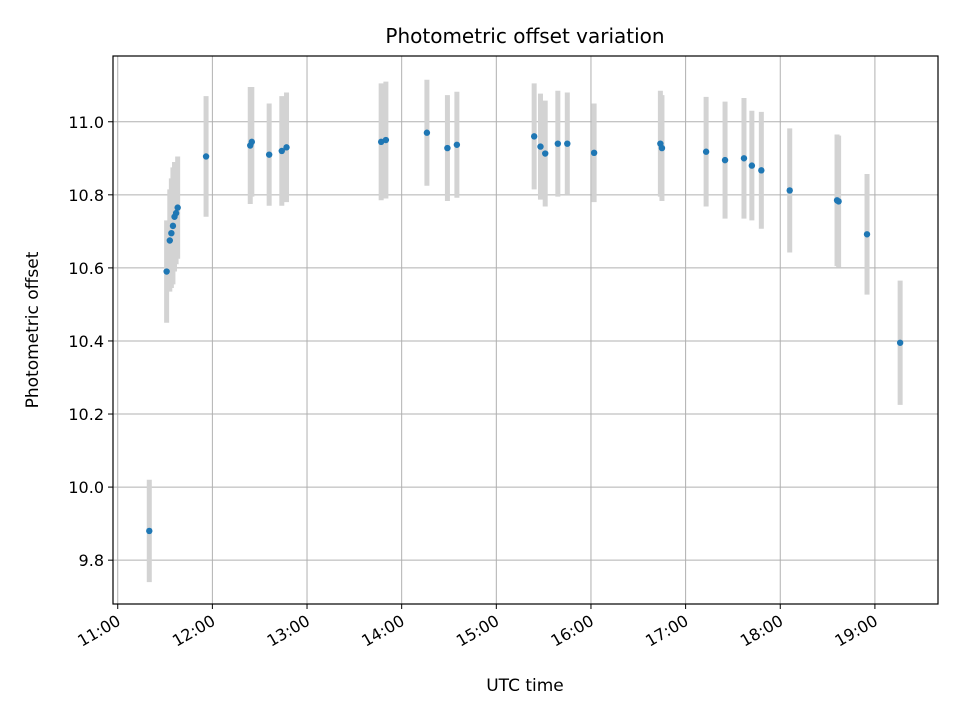 The image size is (960, 720). I want to click on y-tick-label: 10.0, so click(86, 487).